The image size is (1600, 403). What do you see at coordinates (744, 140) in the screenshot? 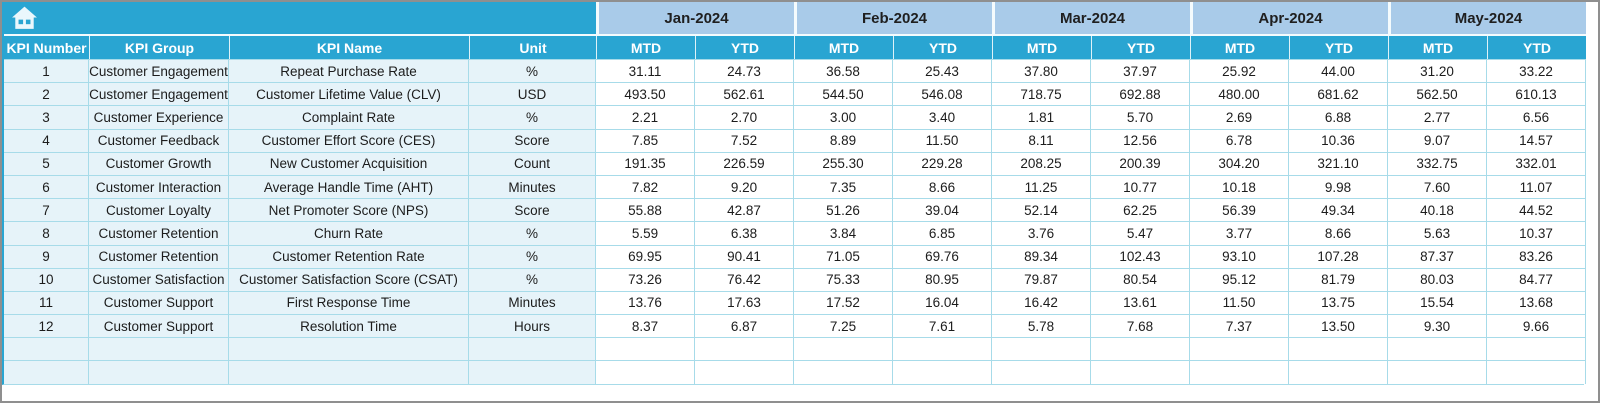
I see `cell-value: 7.52` at bounding box center [744, 140].